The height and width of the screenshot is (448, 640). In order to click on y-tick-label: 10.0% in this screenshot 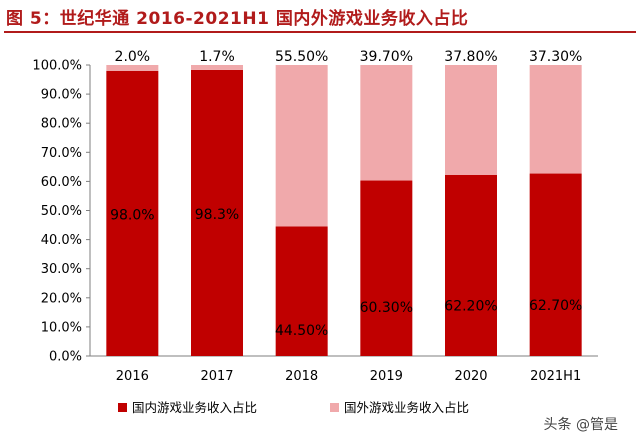, I will do `click(61, 327)`.